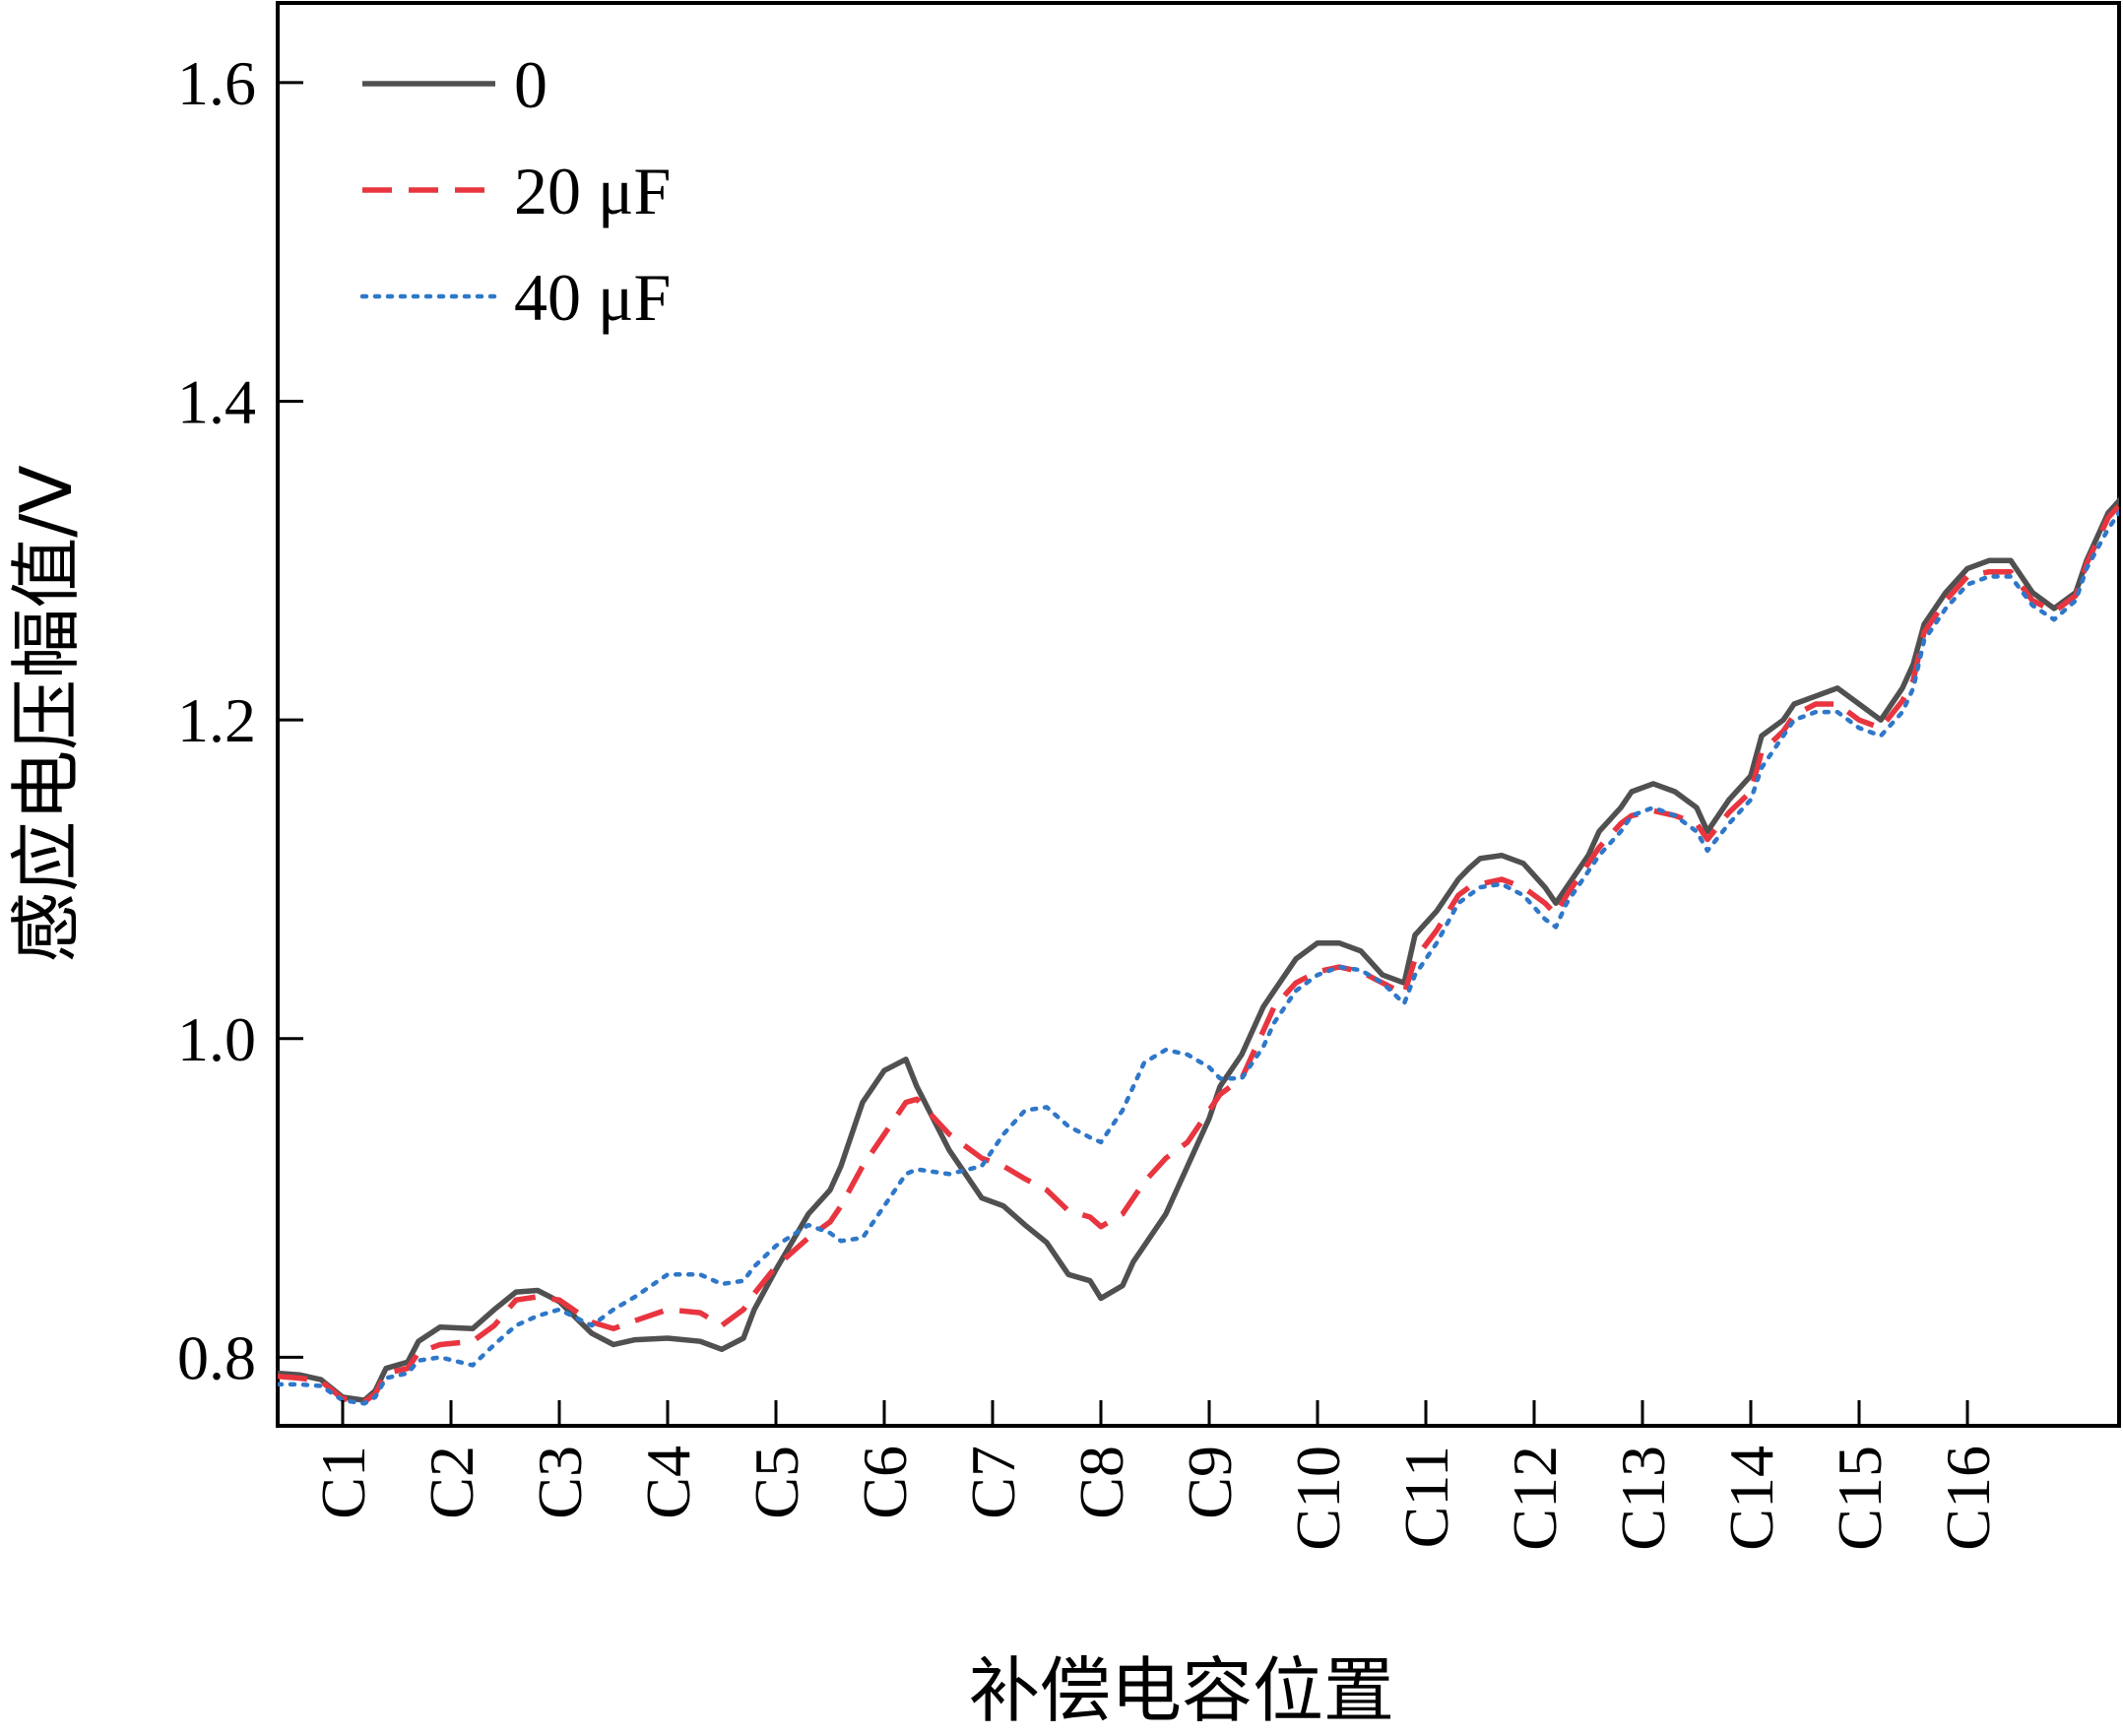 The width and height of the screenshot is (2123, 1736). I want to click on x-tick-label: C7, so click(993, 1483).